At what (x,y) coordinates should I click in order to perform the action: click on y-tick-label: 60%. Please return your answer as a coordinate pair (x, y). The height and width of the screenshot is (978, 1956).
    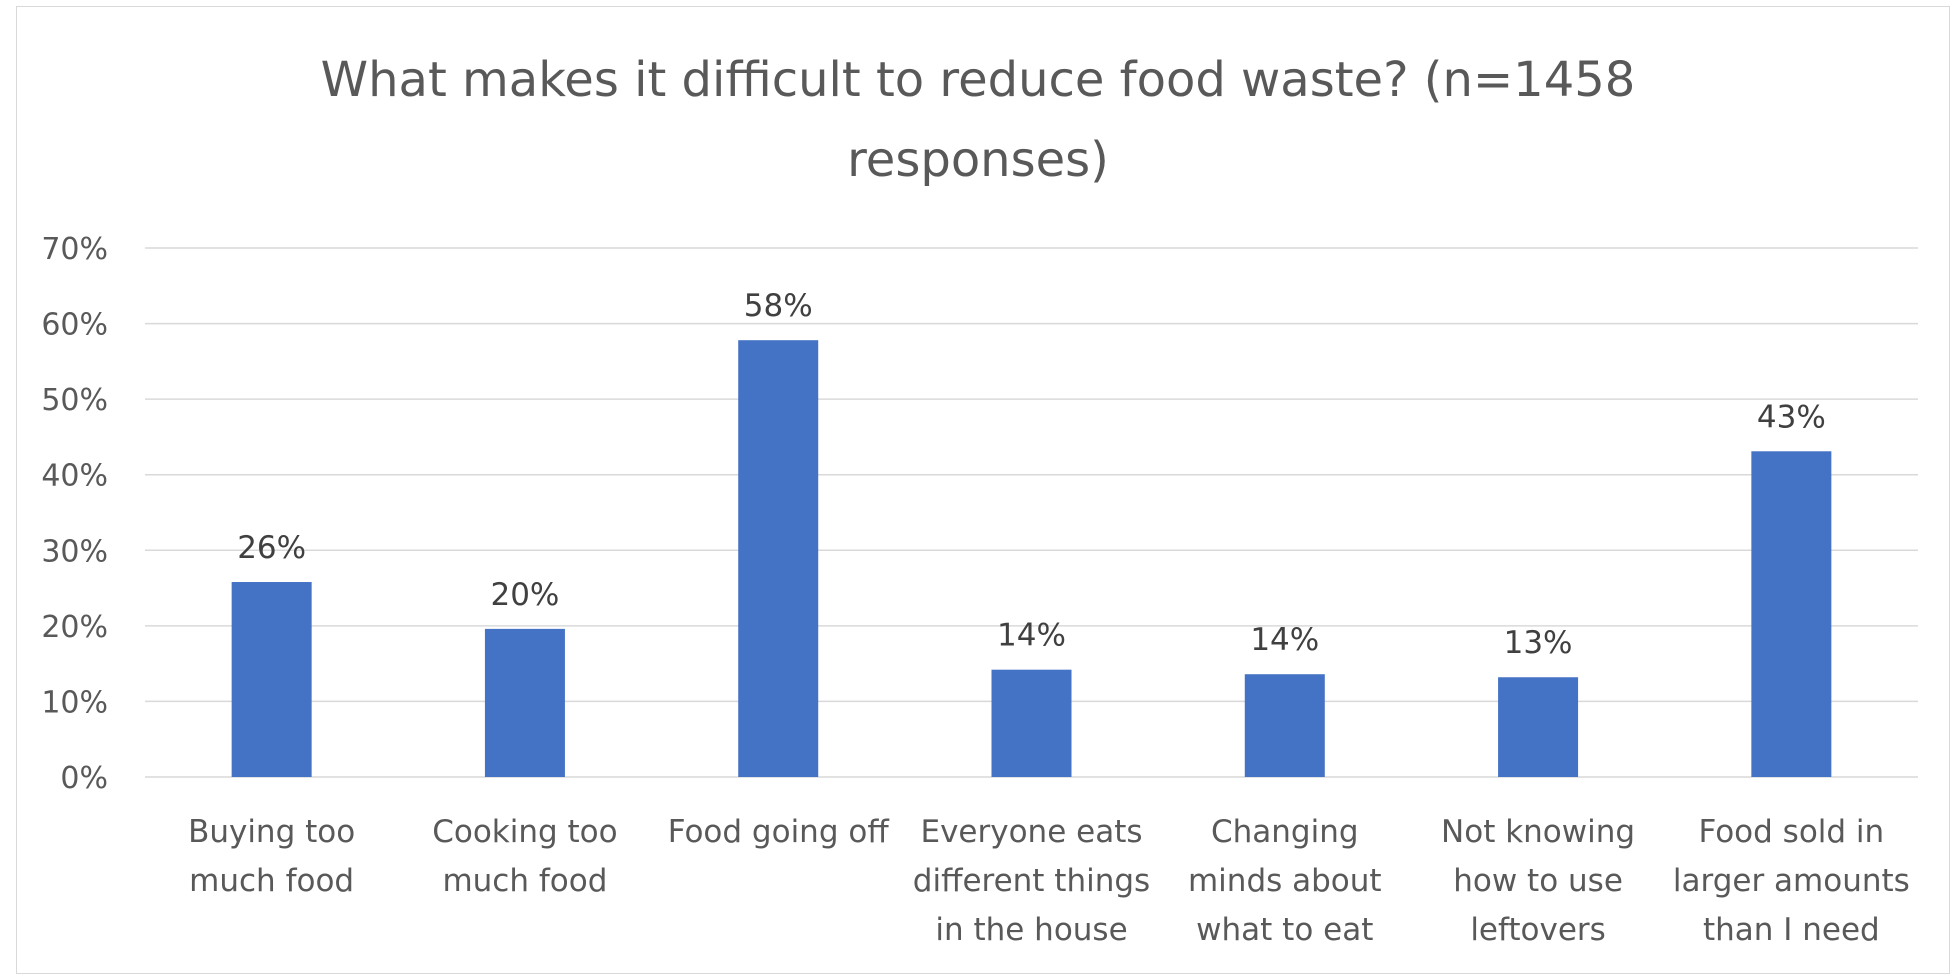
    Looking at the image, I should click on (74, 325).